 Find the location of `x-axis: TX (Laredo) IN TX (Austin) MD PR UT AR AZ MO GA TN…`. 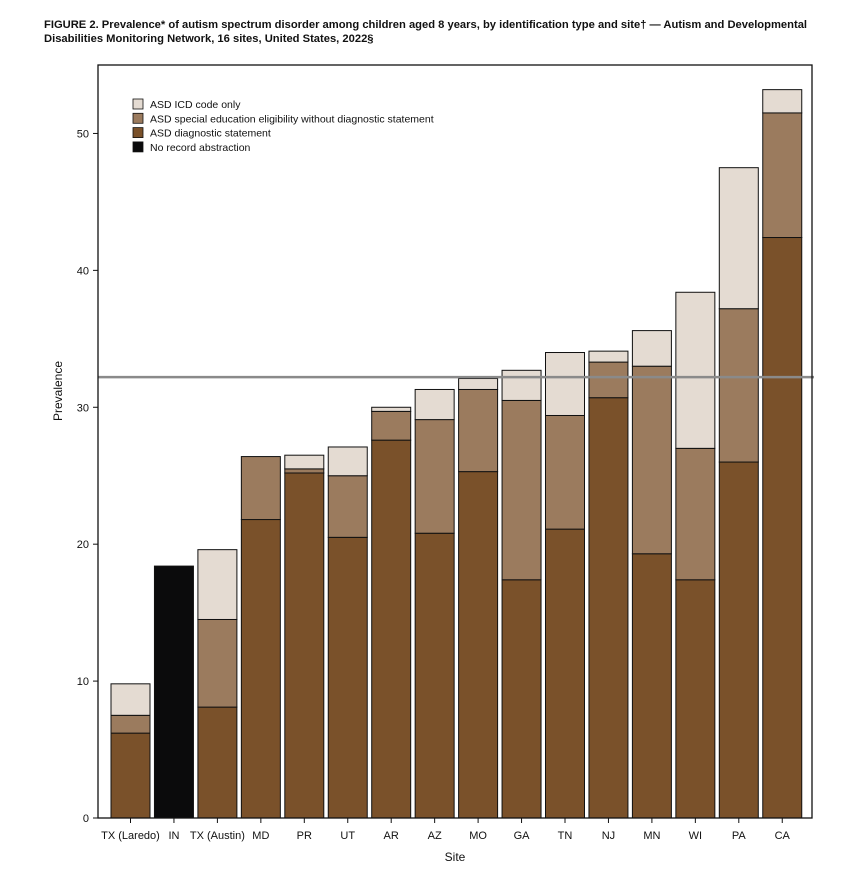

x-axis: TX (Laredo) IN TX (Austin) MD PR UT AR AZ MO GA TN… is located at coordinates (446, 830).